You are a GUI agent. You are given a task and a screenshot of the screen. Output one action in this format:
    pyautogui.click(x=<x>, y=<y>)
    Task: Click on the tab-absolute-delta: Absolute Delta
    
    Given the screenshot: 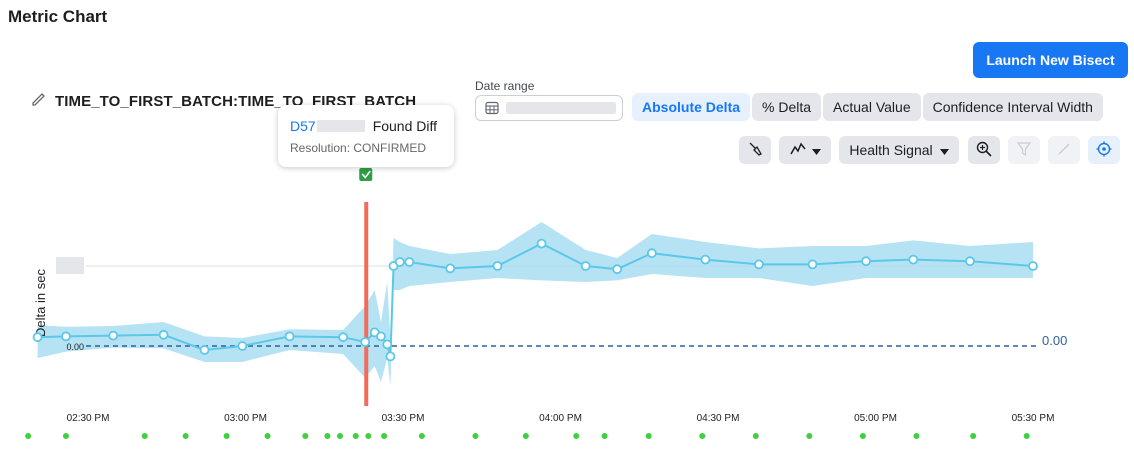 What is the action you would take?
    pyautogui.click(x=691, y=107)
    